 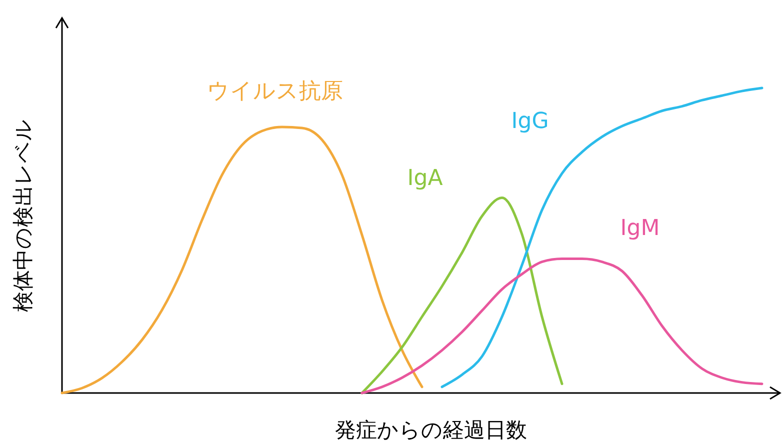 What do you see at coordinates (530, 121) in the screenshot?
I see `series-label: IgG` at bounding box center [530, 121].